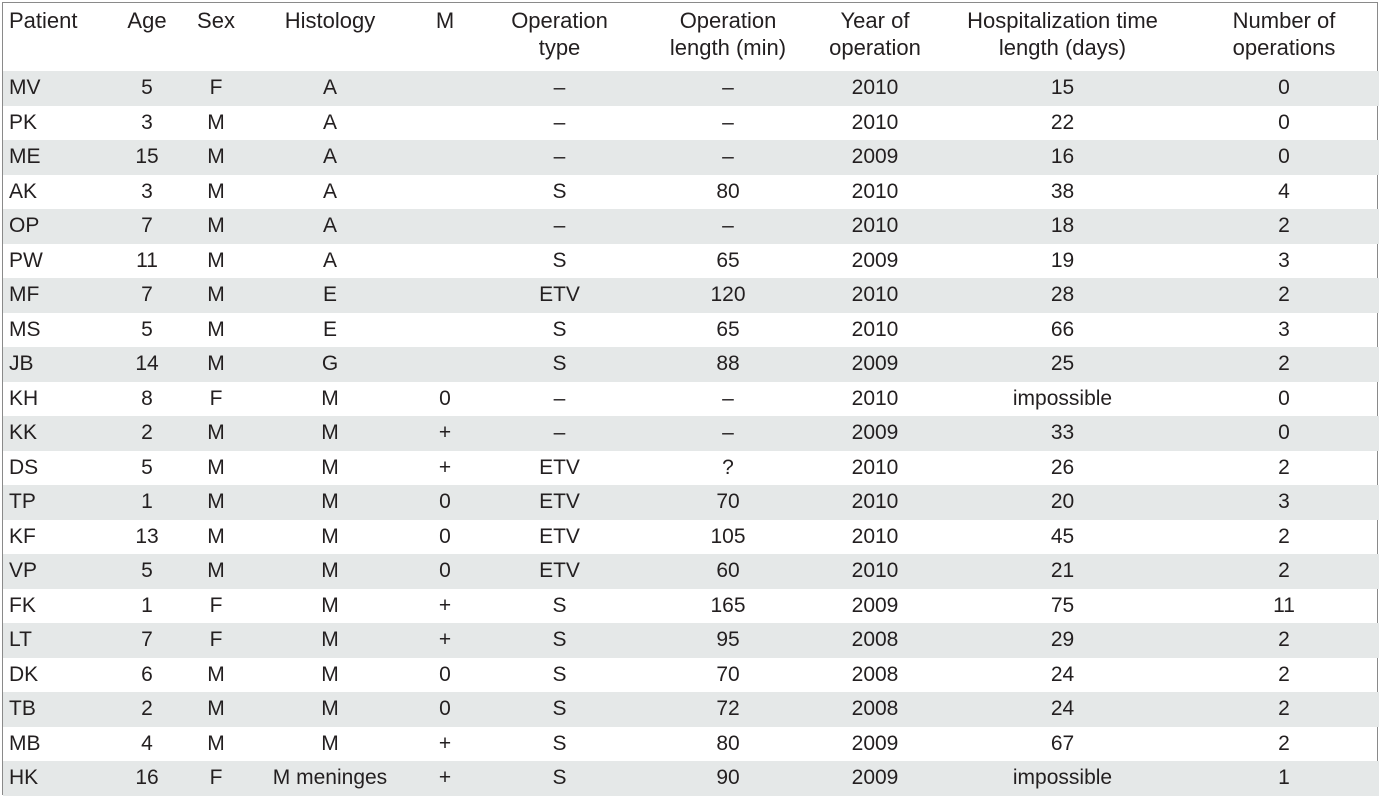 This screenshot has height=800, width=1382. What do you see at coordinates (728, 709) in the screenshot?
I see `cell-operation-length: 72` at bounding box center [728, 709].